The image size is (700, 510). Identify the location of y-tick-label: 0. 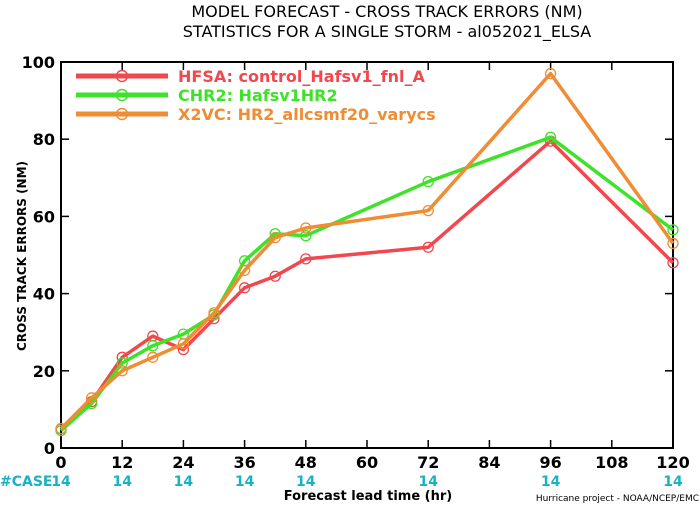
(49, 448).